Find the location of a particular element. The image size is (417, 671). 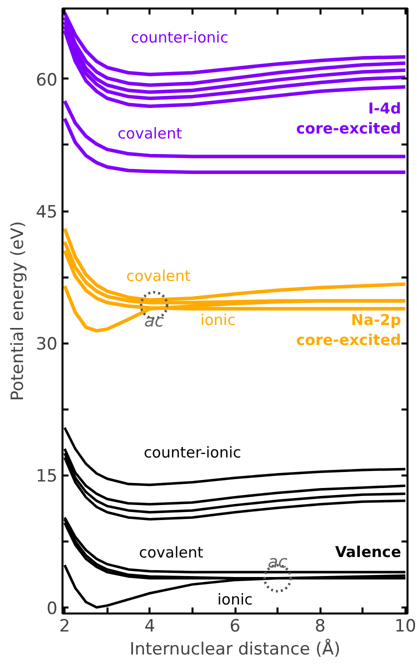

annotation: Na-2p core-excited is located at coordinates (349, 330).